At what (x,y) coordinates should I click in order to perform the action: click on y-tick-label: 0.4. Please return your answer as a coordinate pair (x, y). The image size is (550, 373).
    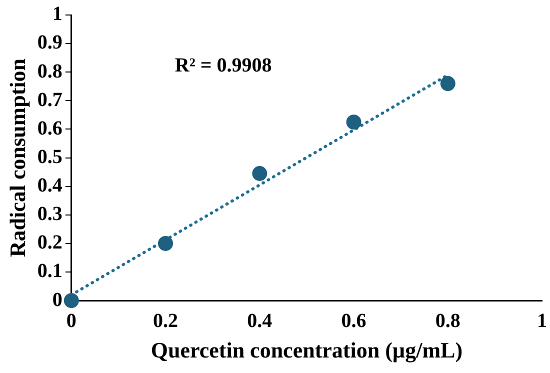
    Looking at the image, I should click on (49, 185).